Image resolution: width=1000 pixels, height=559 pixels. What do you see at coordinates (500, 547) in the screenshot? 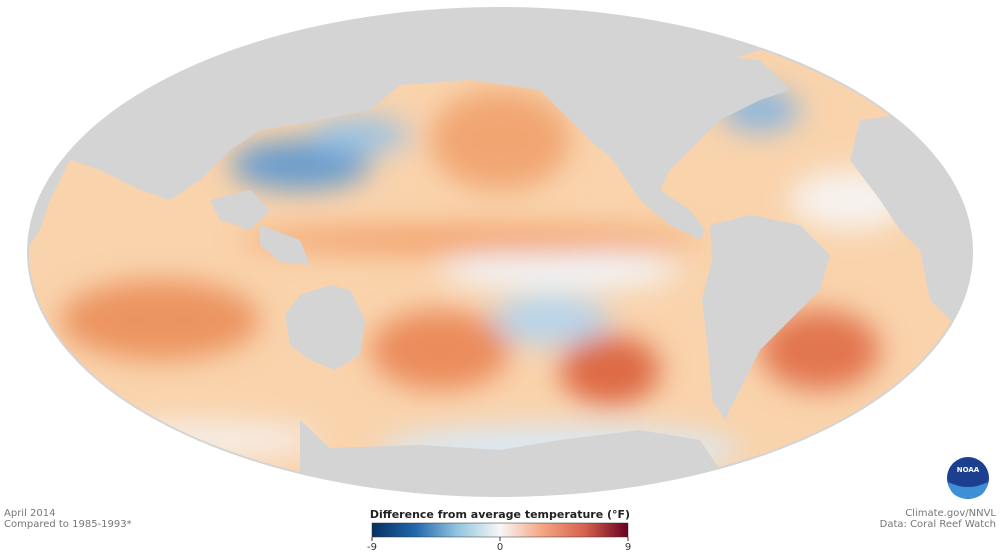
I see `legend-tick-label: 0` at bounding box center [500, 547].